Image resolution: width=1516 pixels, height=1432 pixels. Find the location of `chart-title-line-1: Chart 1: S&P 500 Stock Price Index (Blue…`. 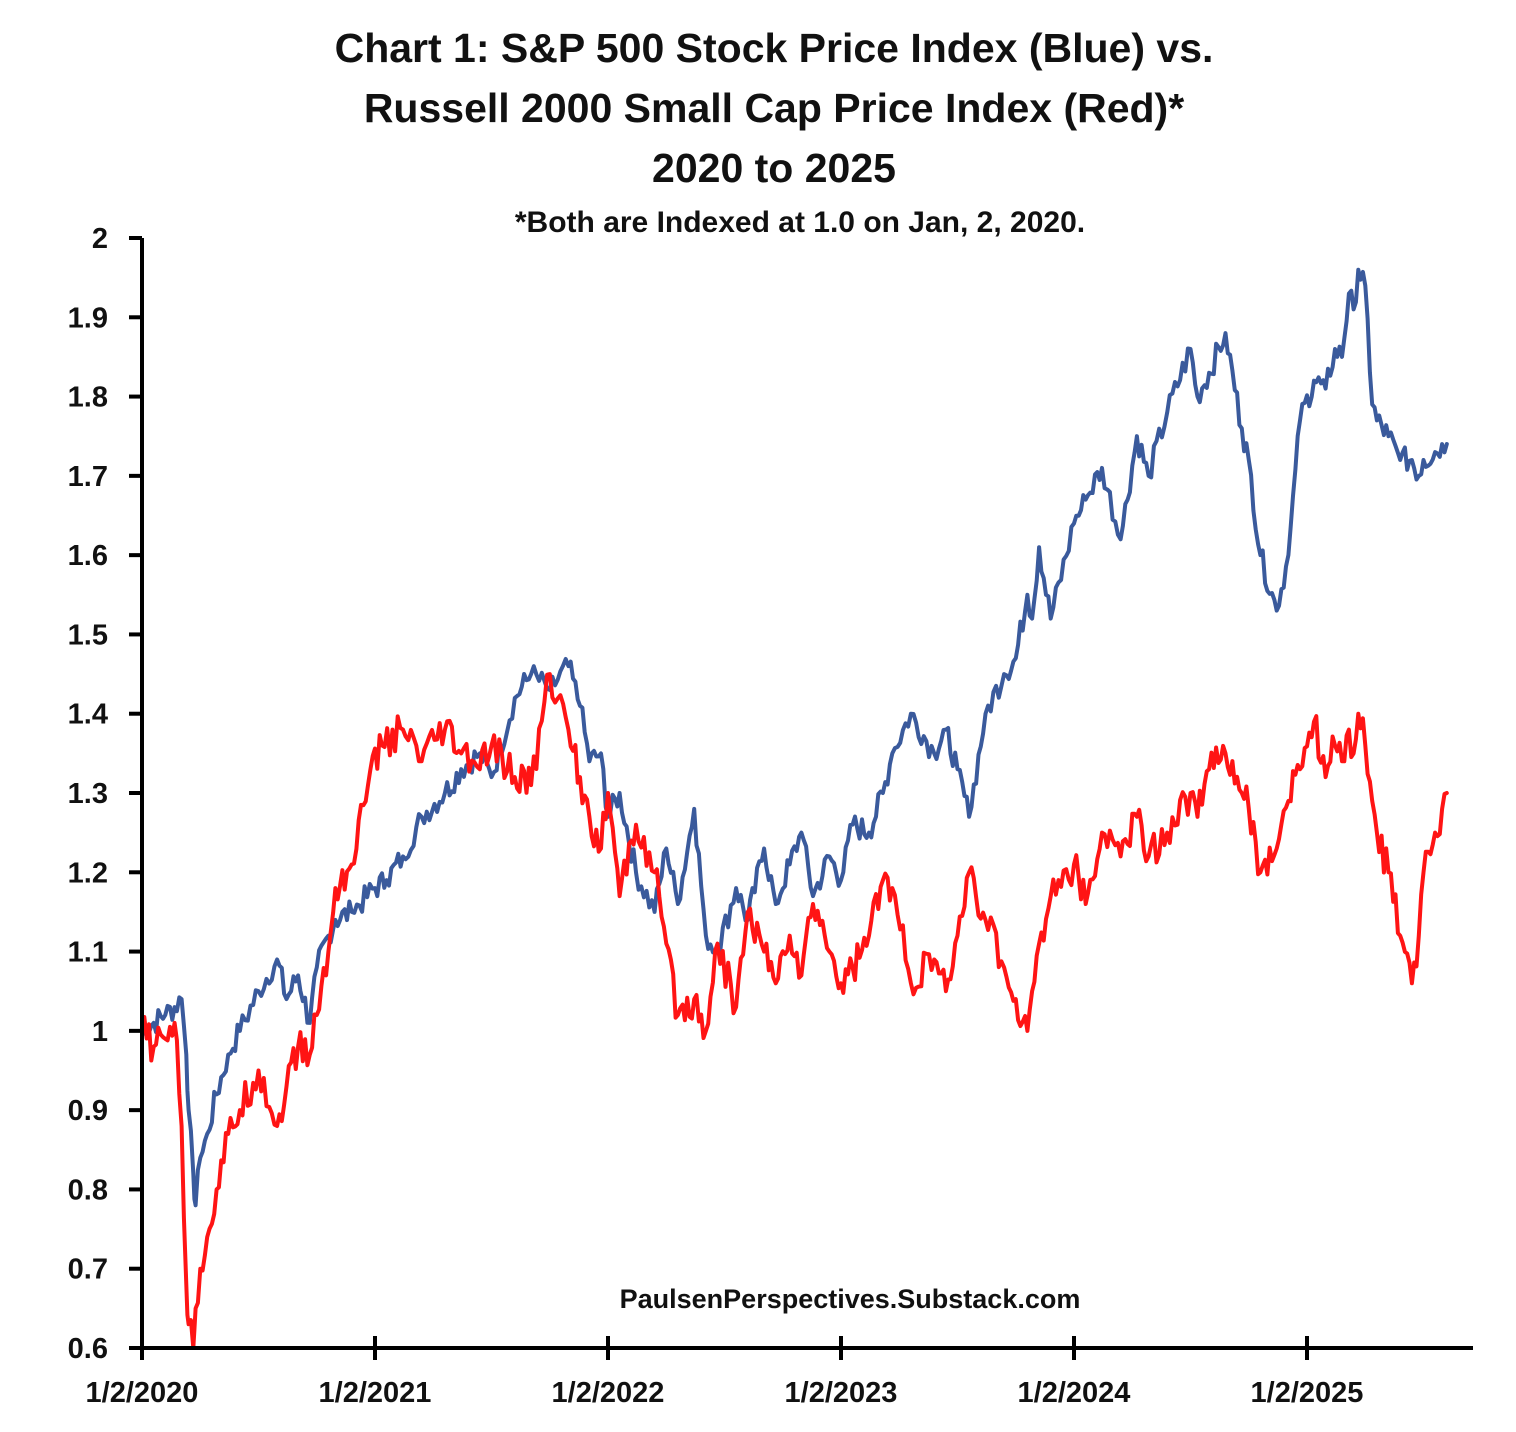

chart-title-line-1: Chart 1: S&P 500 Stock Price Index (Blue… is located at coordinates (774, 48).